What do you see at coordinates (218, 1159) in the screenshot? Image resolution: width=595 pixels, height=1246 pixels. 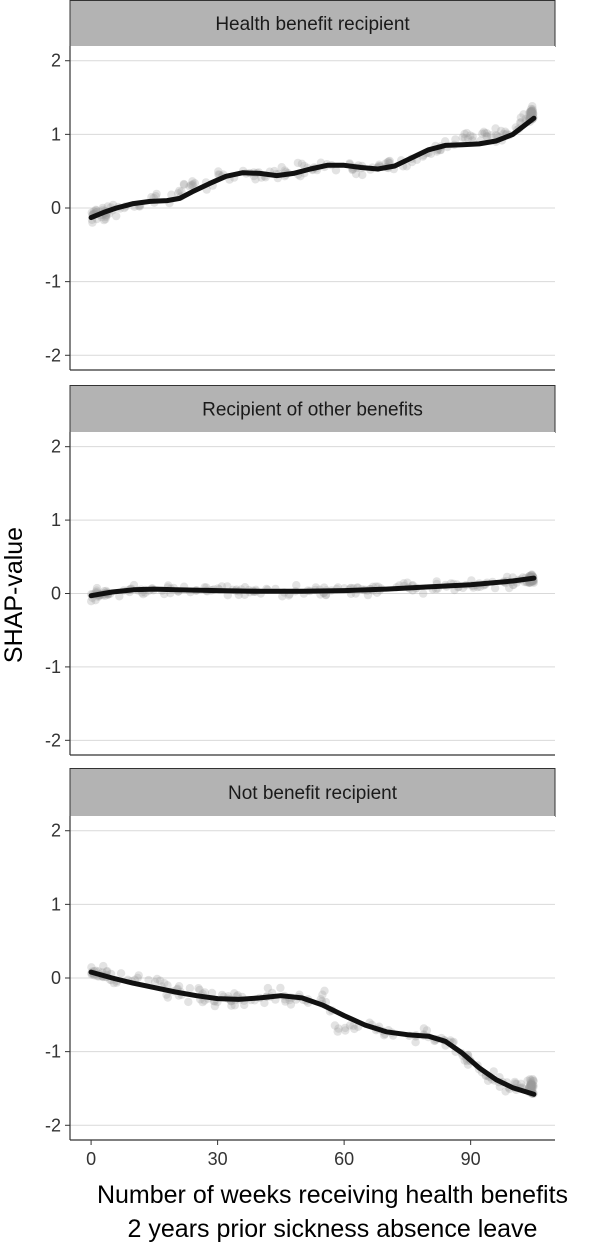 I see `x-tick-label: 30` at bounding box center [218, 1159].